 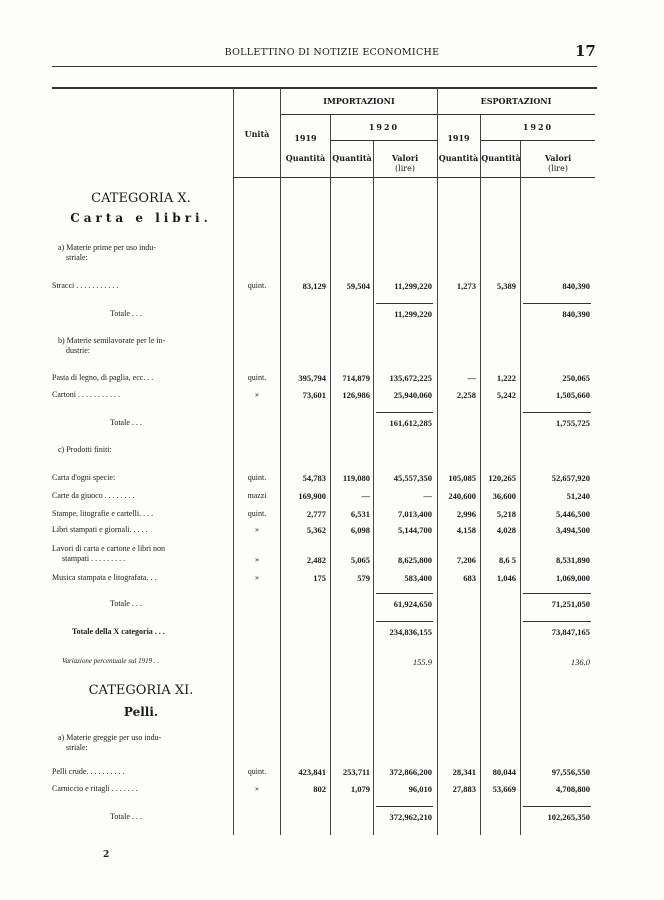 I want to click on total-row: Totale . . . 11,299,220 840,390, so click(x=332, y=313).